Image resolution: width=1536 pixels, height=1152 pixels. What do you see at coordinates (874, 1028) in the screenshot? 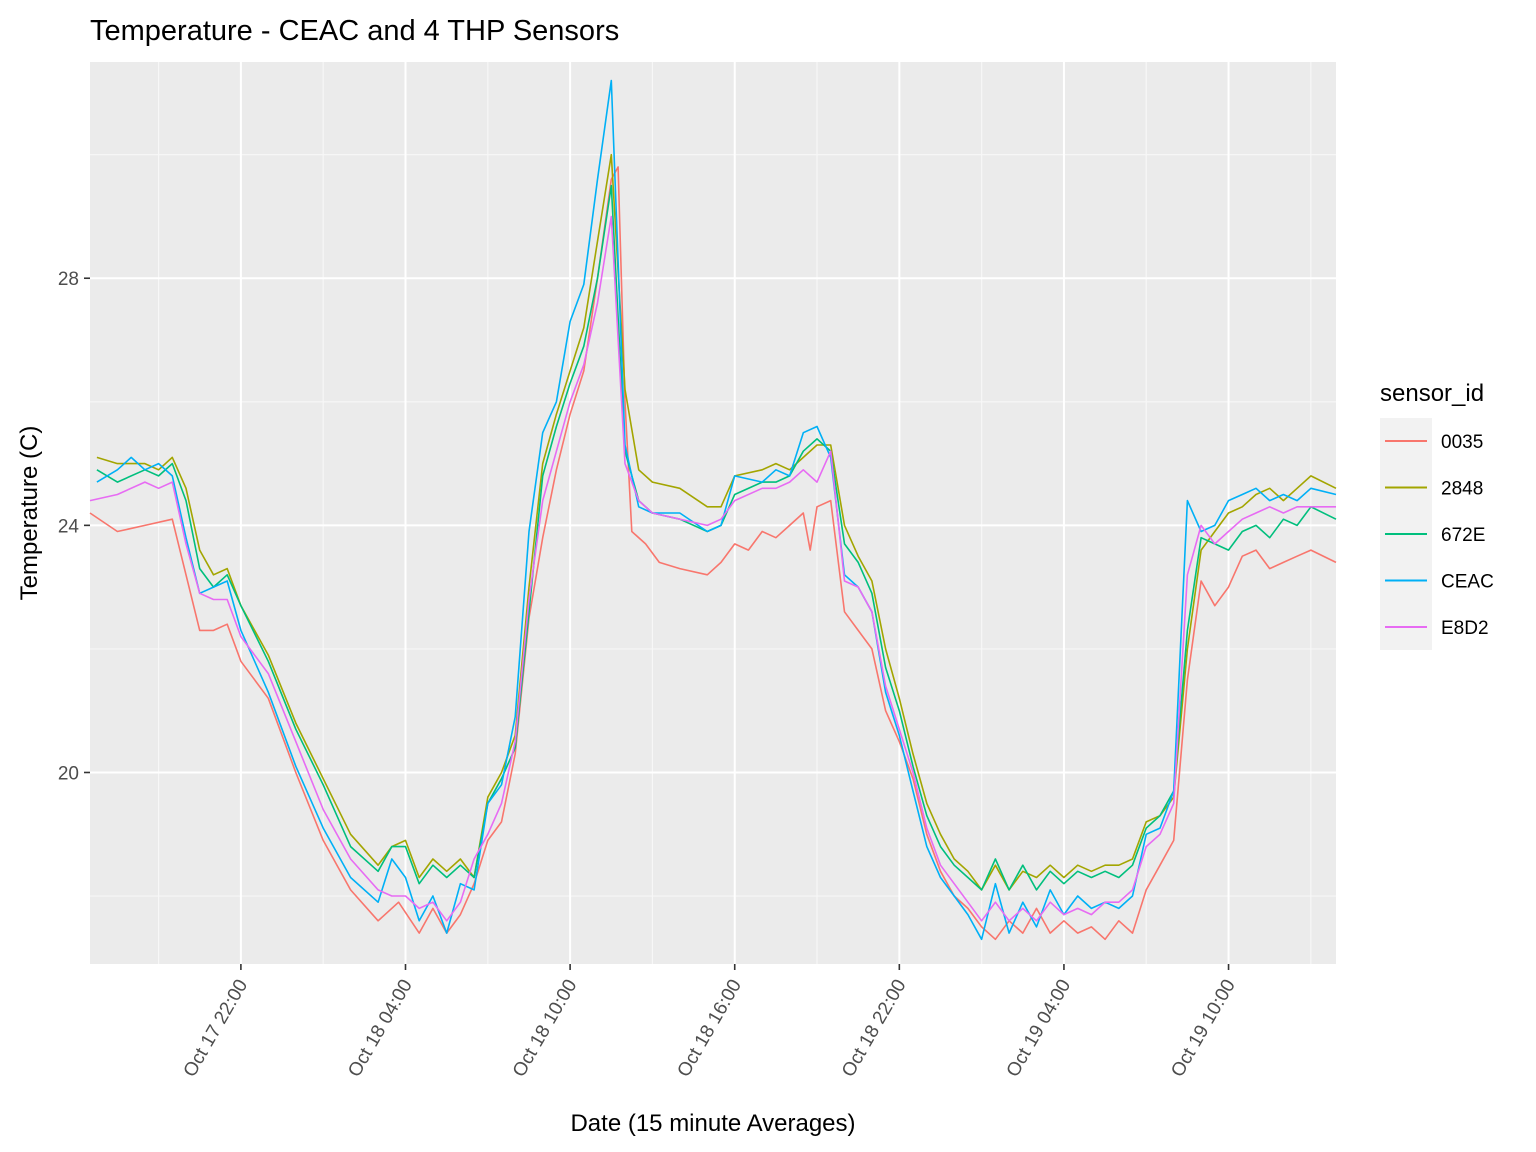
I see `x-tick-label: Oct 18 22:00` at bounding box center [874, 1028].